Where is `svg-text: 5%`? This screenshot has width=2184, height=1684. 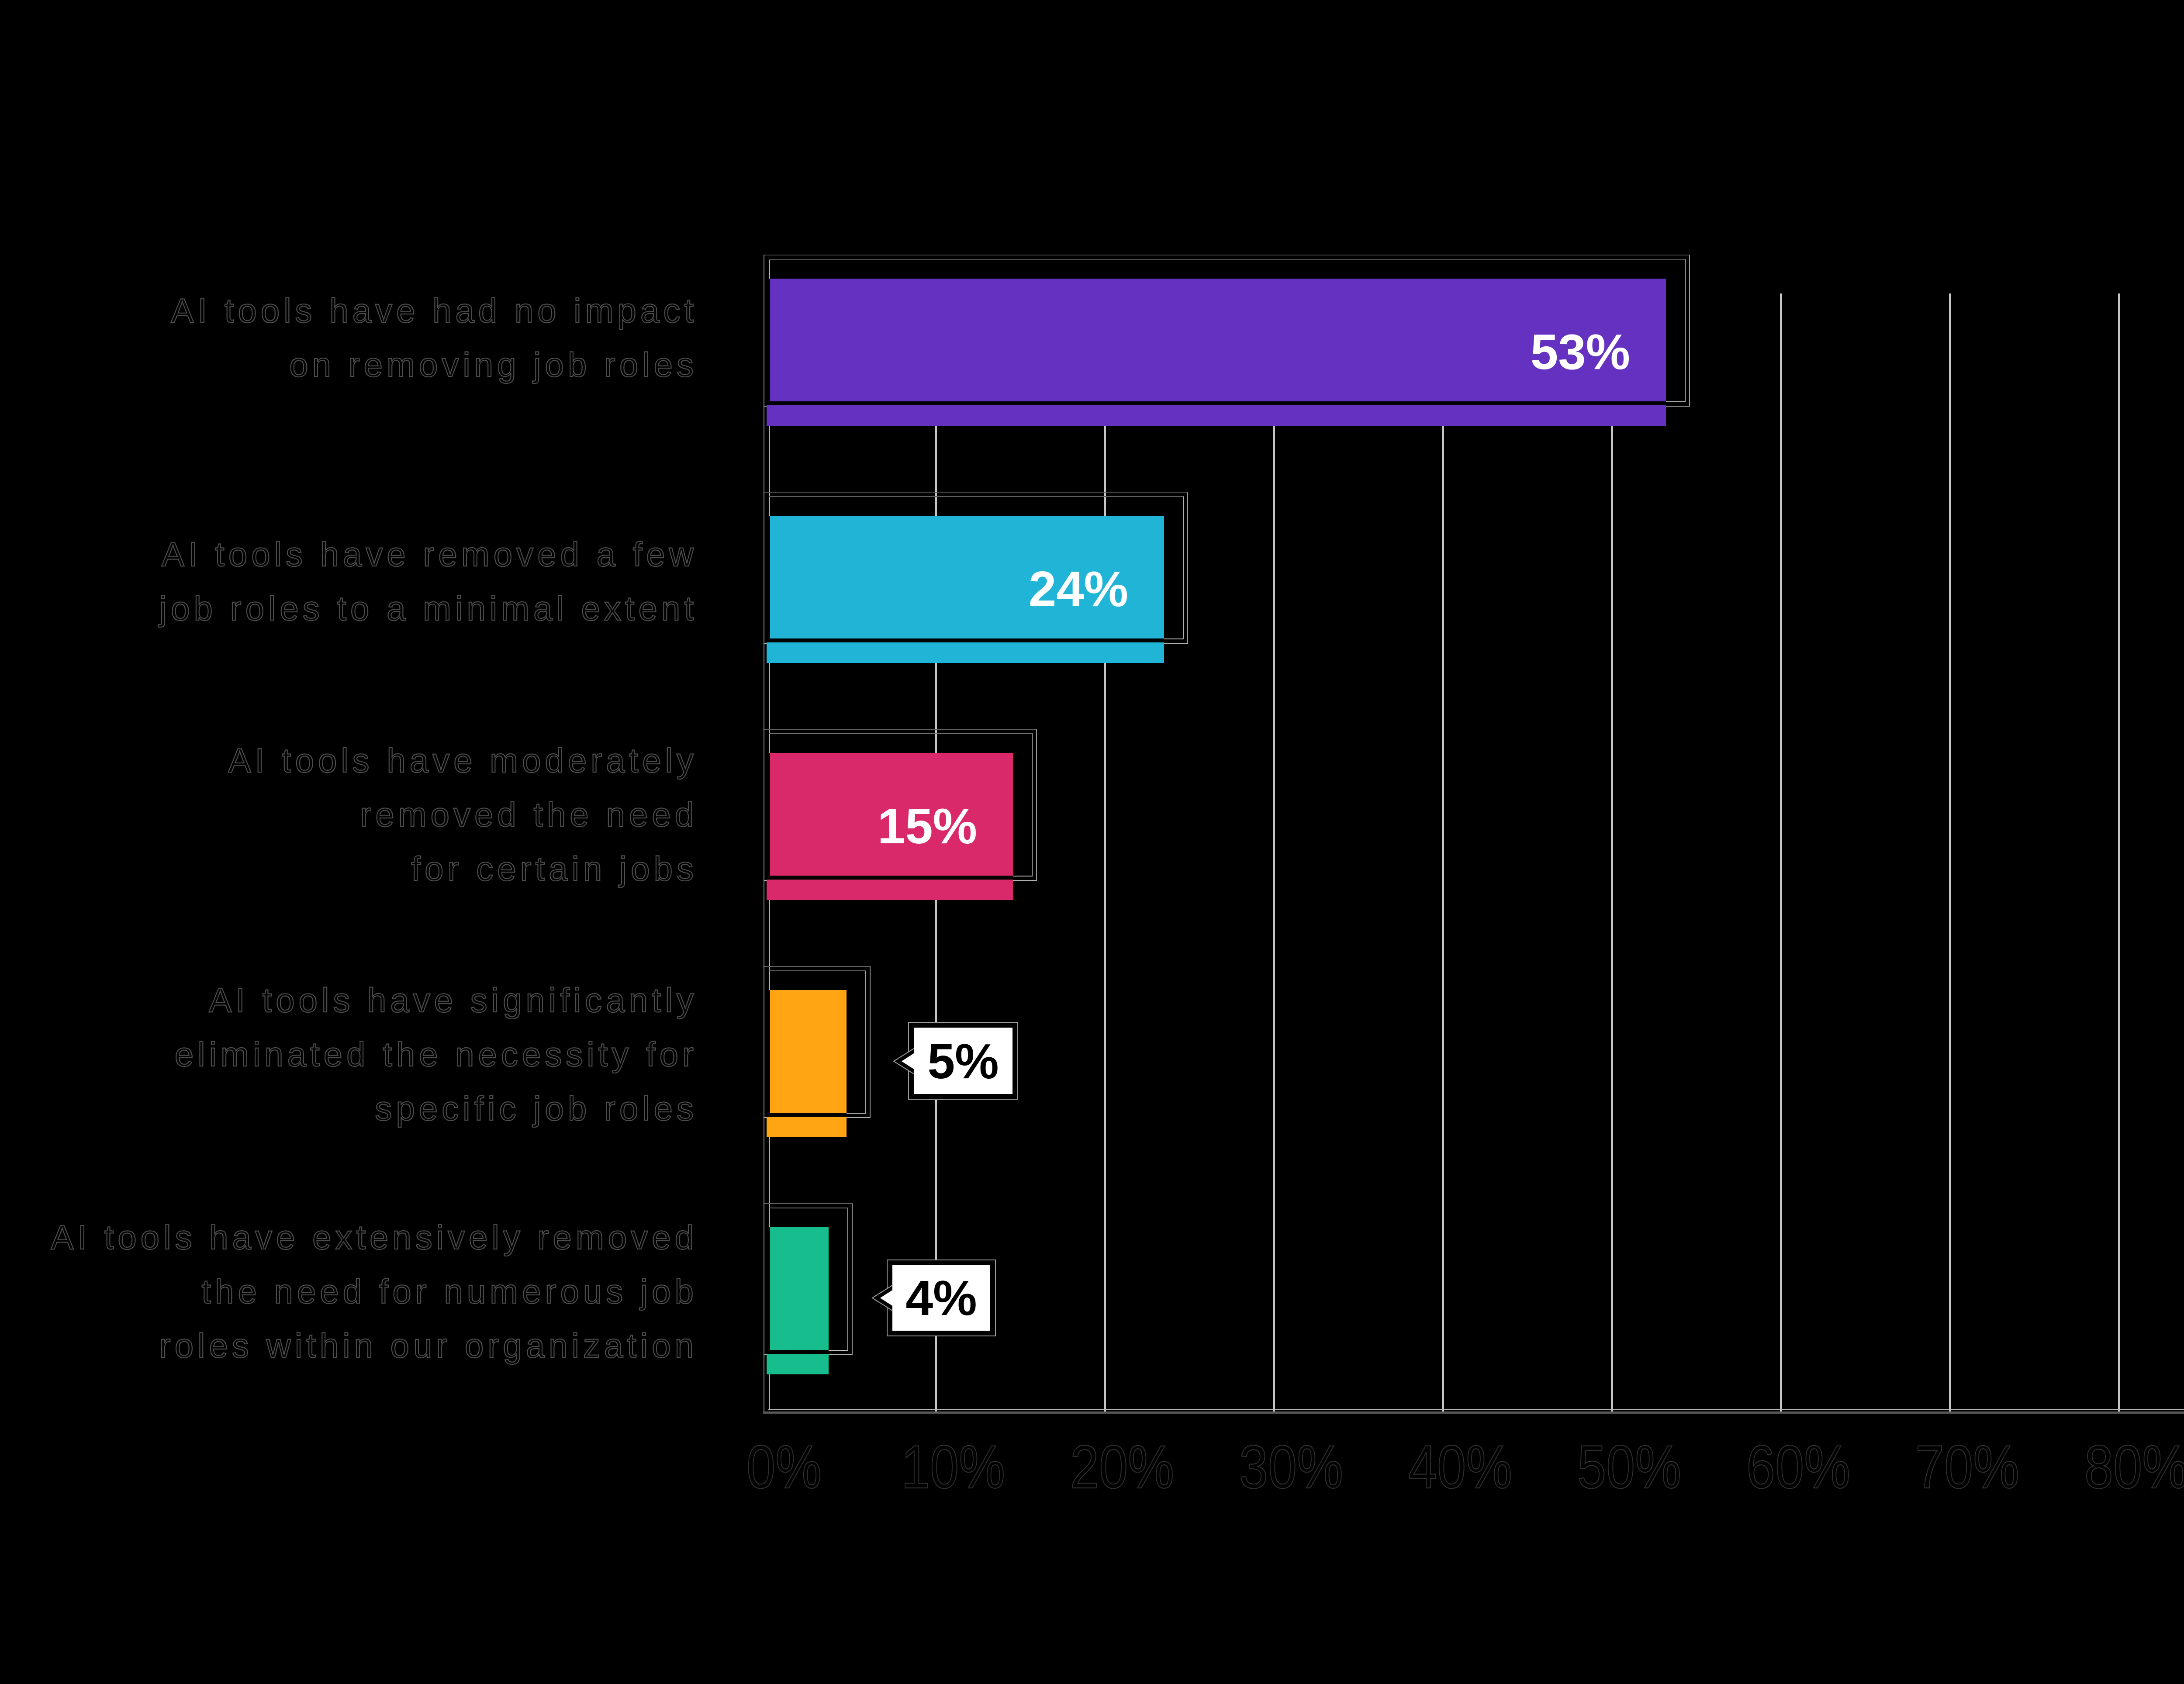 svg-text: 5% is located at coordinates (963, 1062).